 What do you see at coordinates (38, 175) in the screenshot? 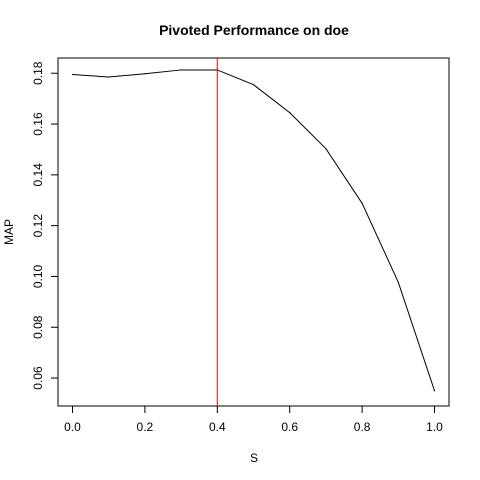
I see `y-tick-label: 0.14` at bounding box center [38, 175].